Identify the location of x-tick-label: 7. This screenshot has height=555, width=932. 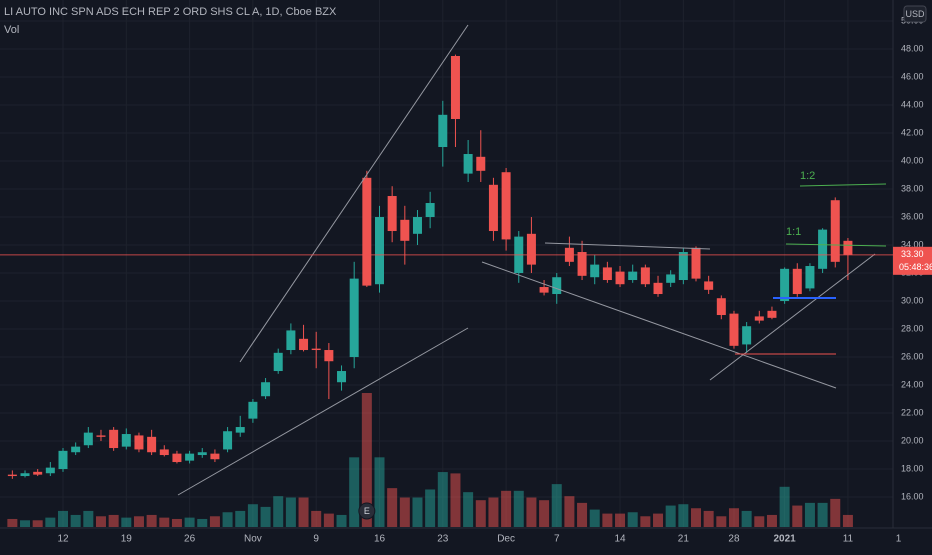
(557, 539).